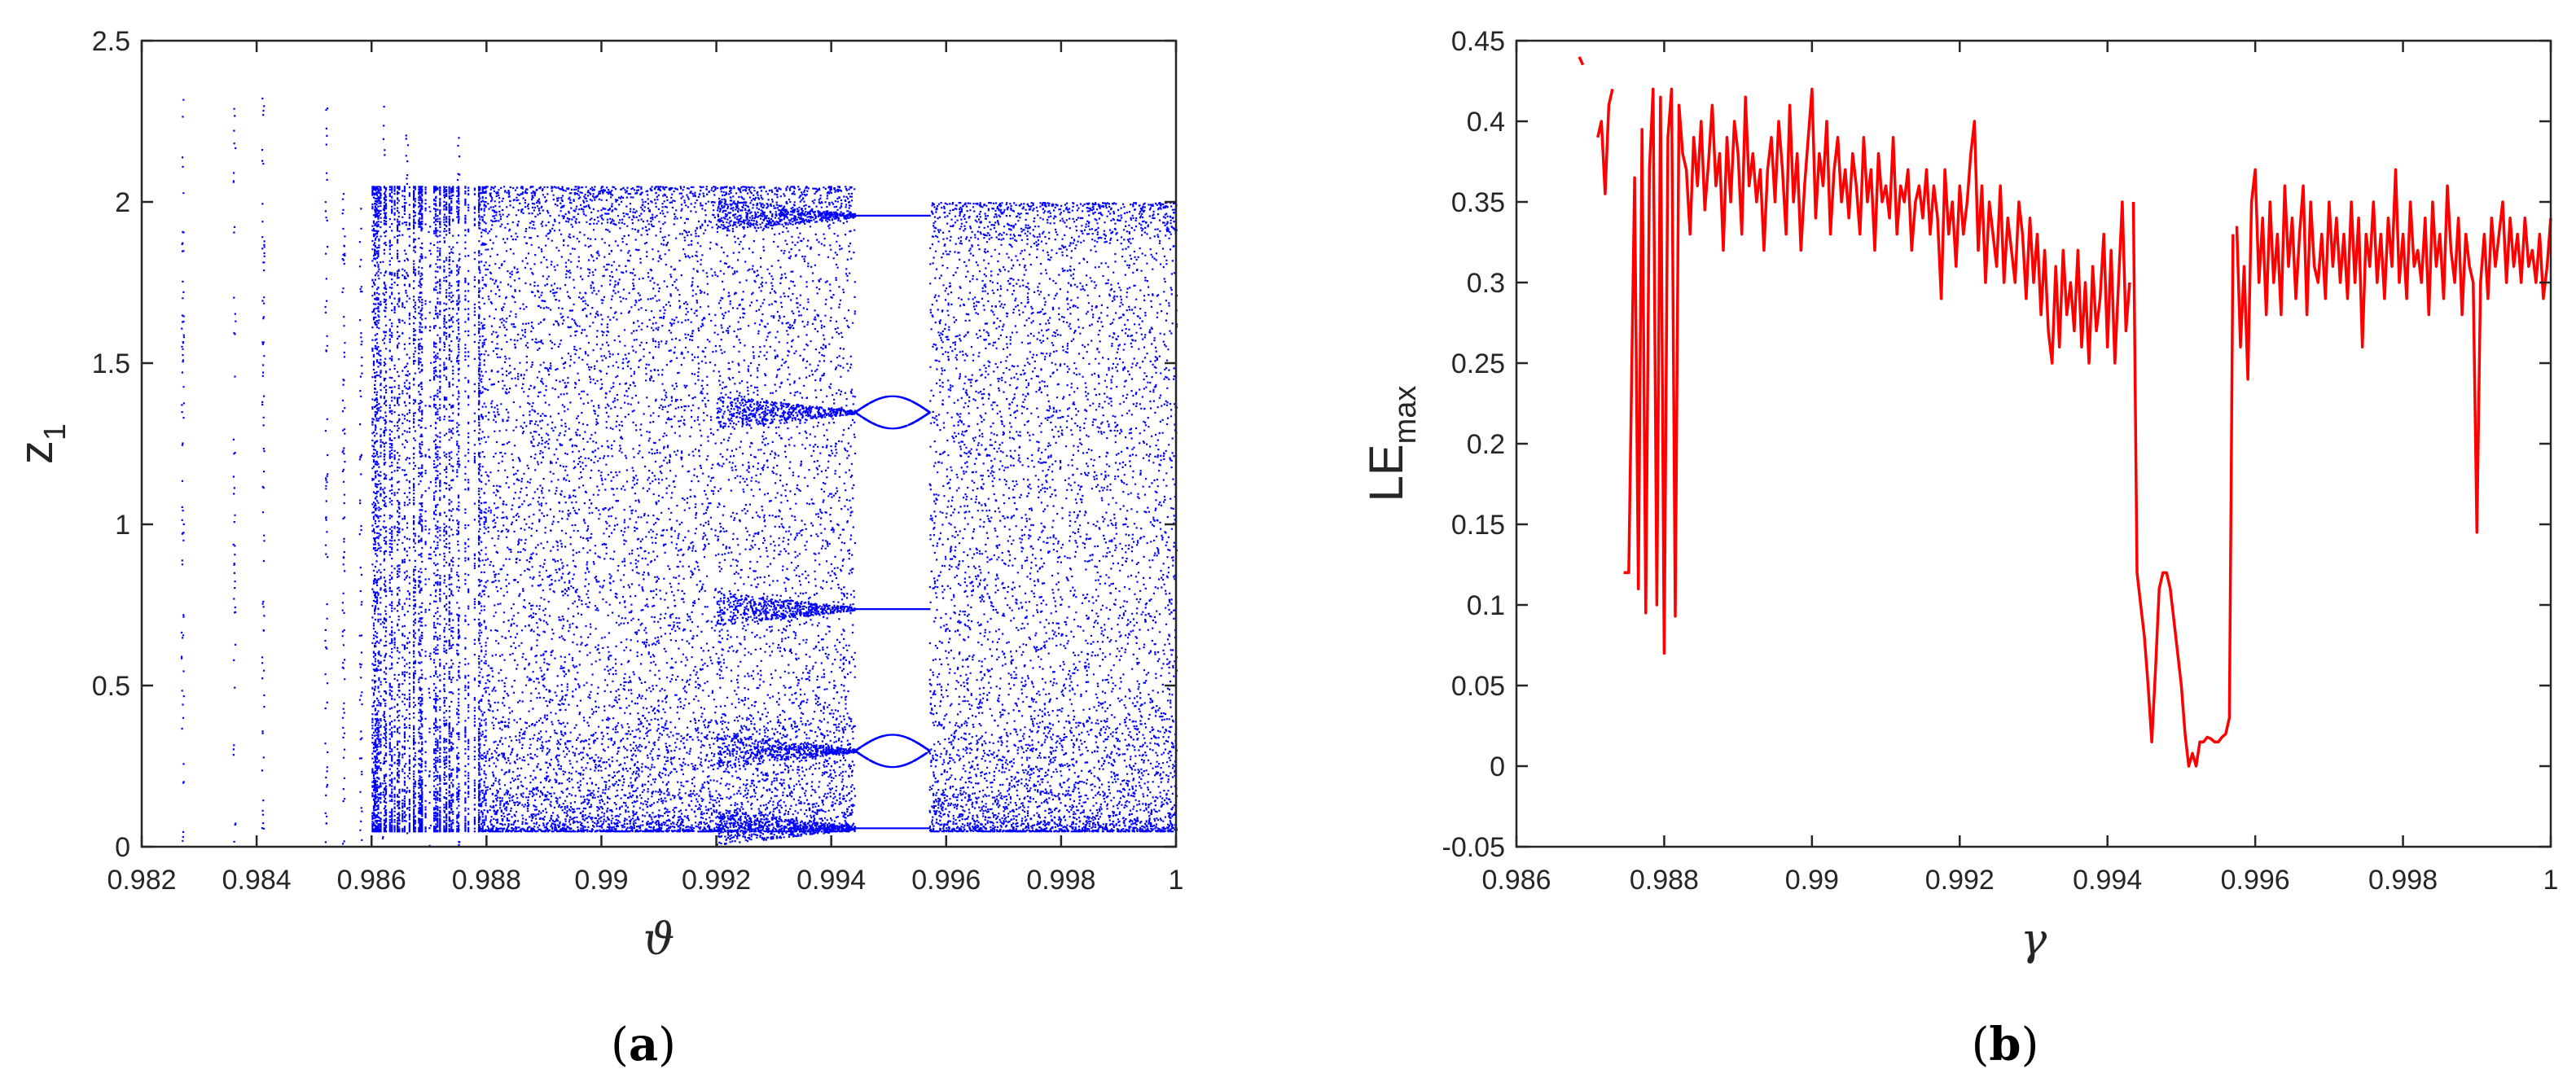 The image size is (2576, 1091). What do you see at coordinates (1664, 880) in the screenshot?
I see `b-x-tick-label: 0.988` at bounding box center [1664, 880].